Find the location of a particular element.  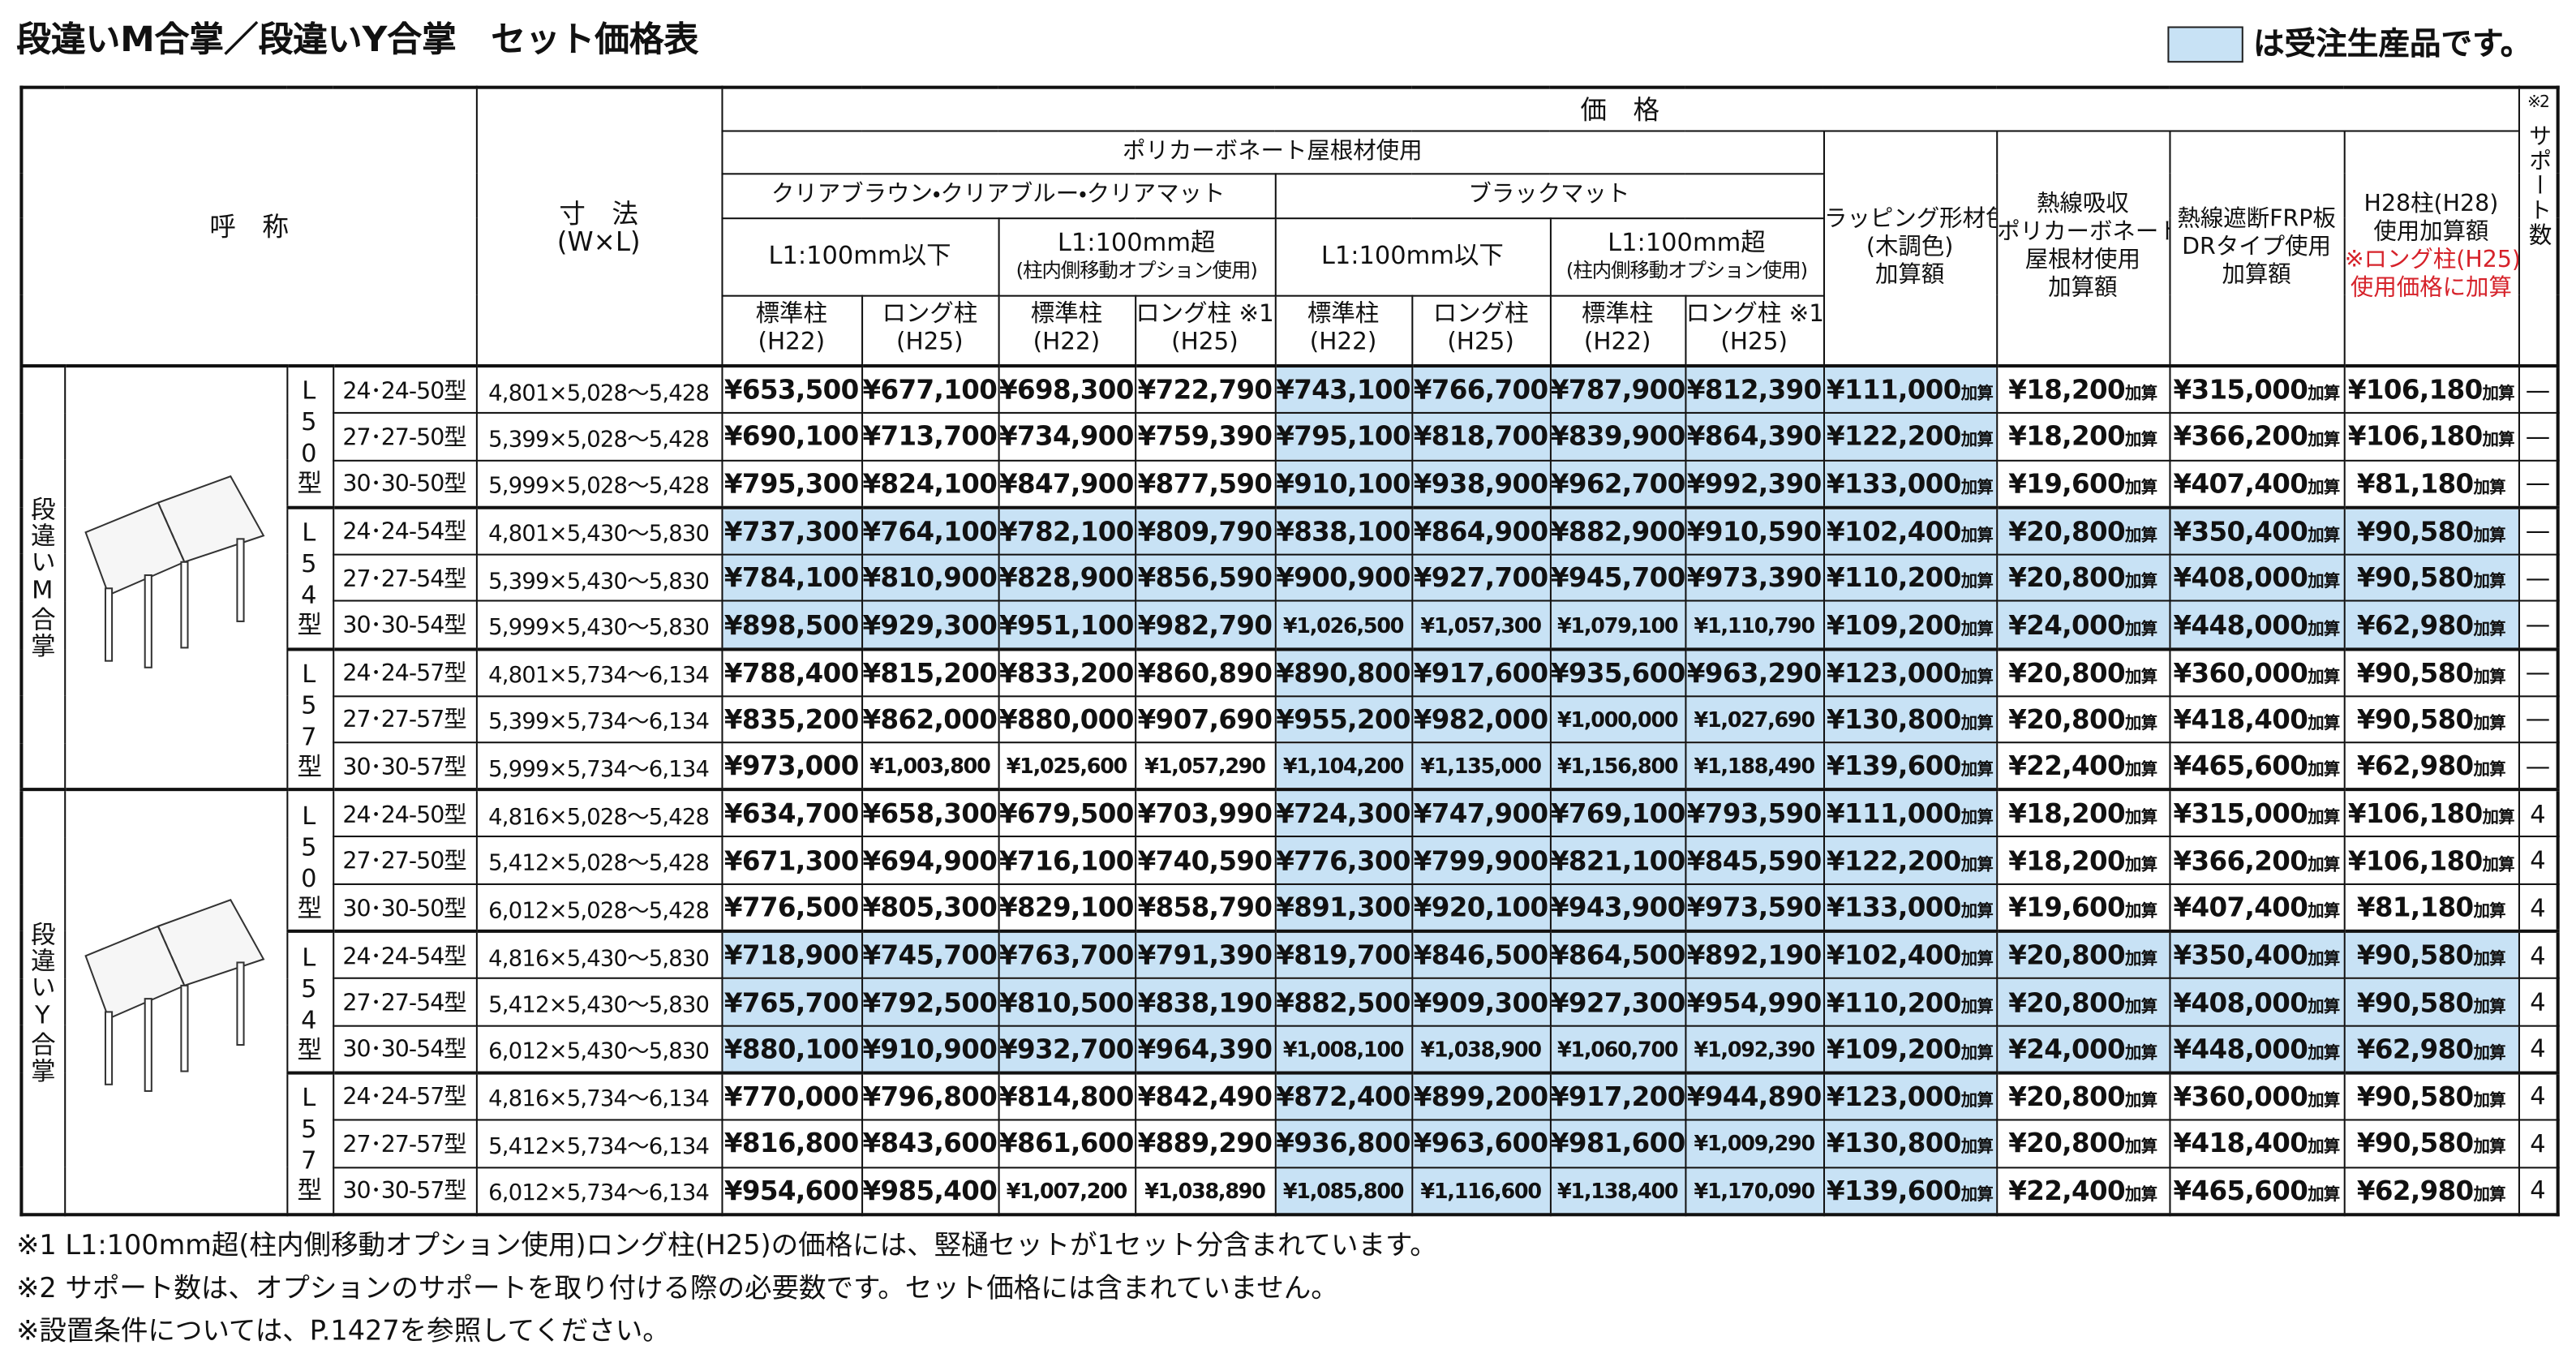

price-cell: ¥936,800 is located at coordinates (1343, 1143).